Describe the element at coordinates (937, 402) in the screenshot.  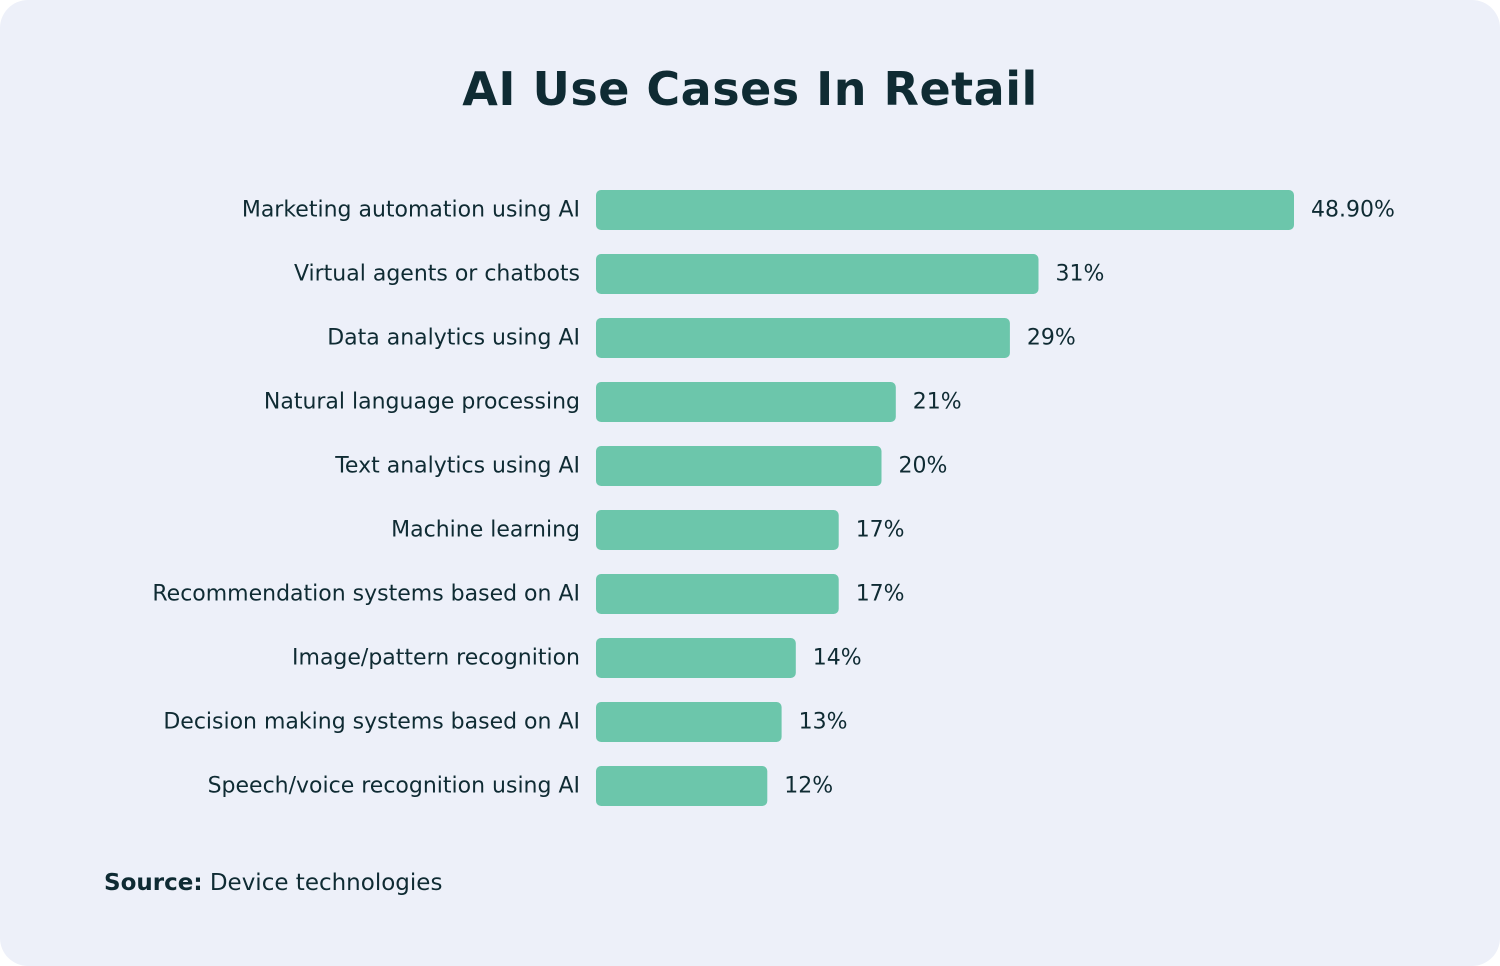
I see `value-label: 21%` at that location.